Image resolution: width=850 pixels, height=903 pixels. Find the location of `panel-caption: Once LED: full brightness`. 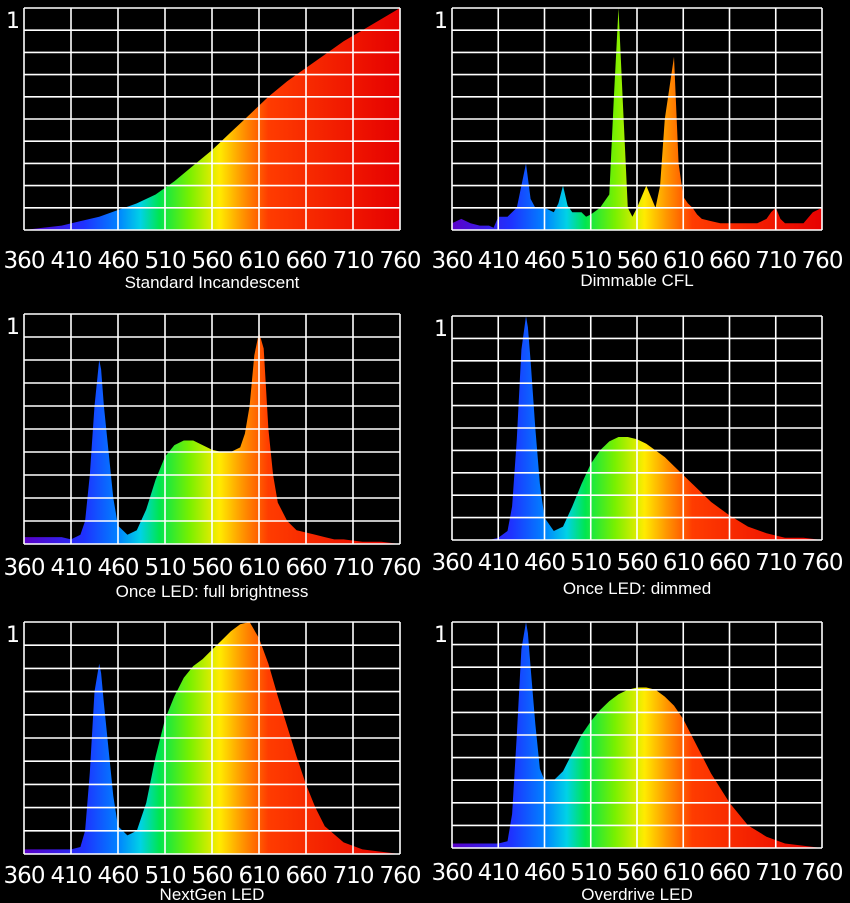

panel-caption: Once LED: full brightness is located at coordinates (212, 591).